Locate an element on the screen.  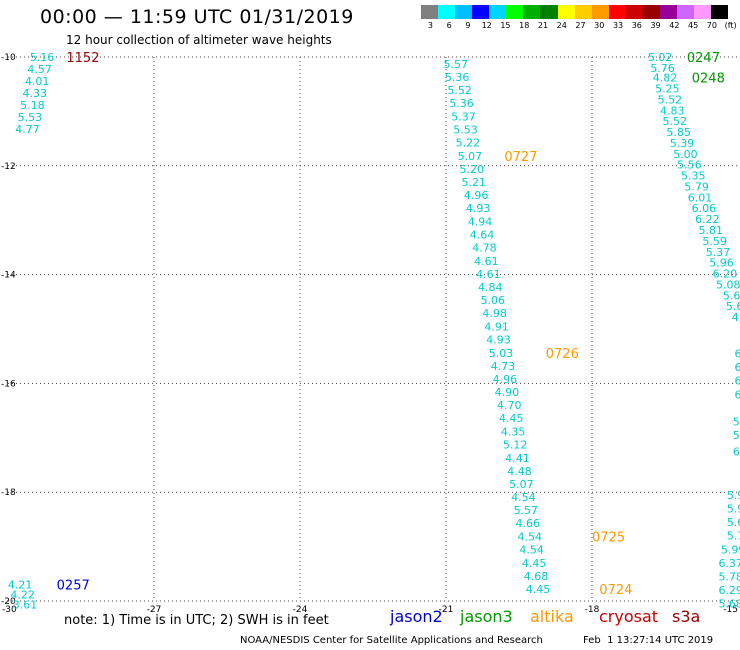
color-scale-label: 24 is located at coordinates (561, 25).